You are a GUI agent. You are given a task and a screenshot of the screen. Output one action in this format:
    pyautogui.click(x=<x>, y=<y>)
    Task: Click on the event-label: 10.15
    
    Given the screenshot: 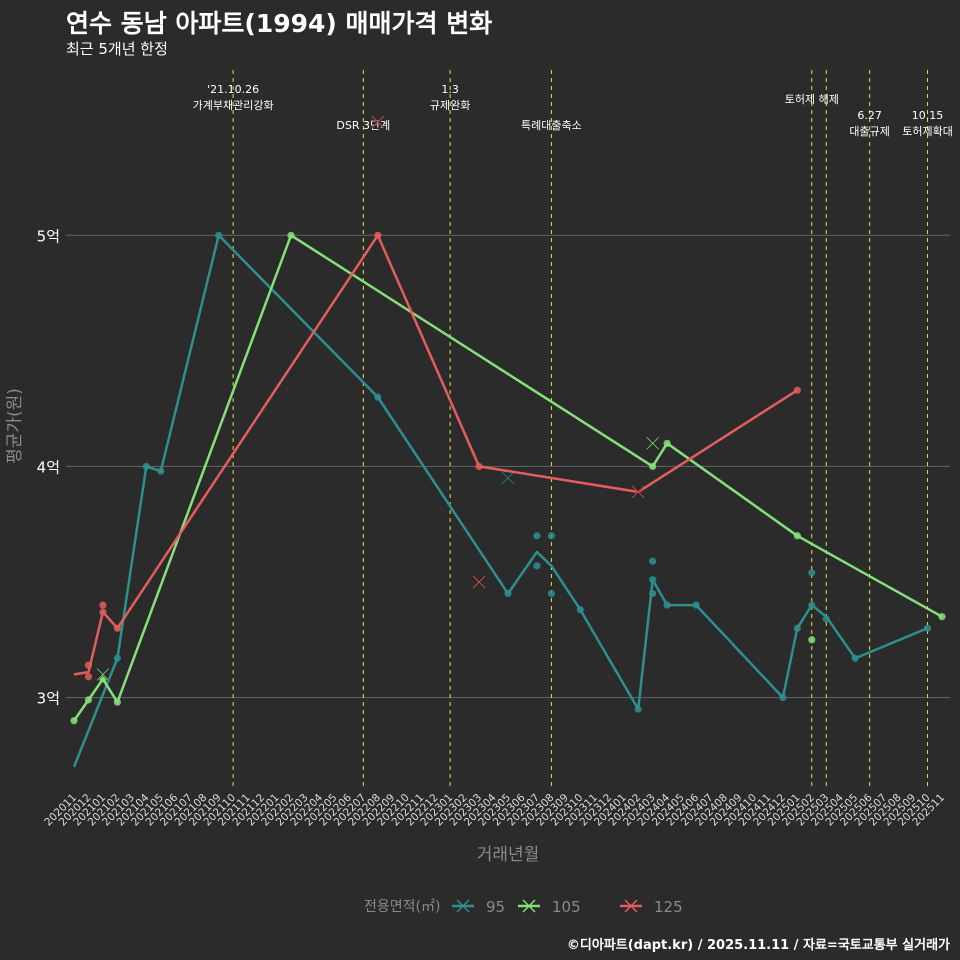 What is the action you would take?
    pyautogui.click(x=928, y=115)
    